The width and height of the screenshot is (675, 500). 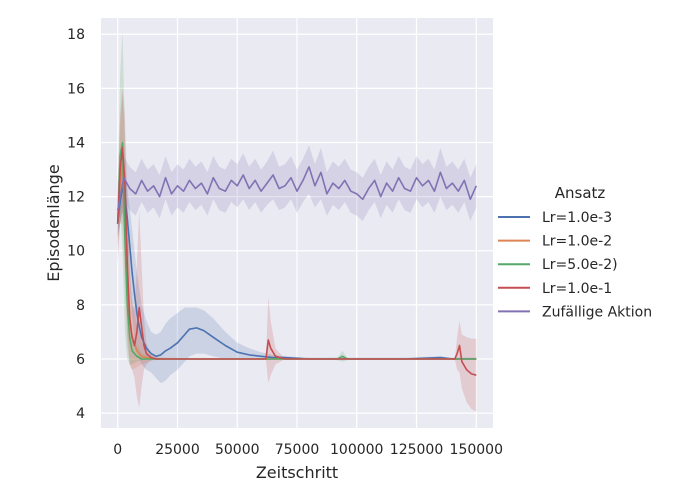 I want to click on series-5-line, so click(x=297, y=188).